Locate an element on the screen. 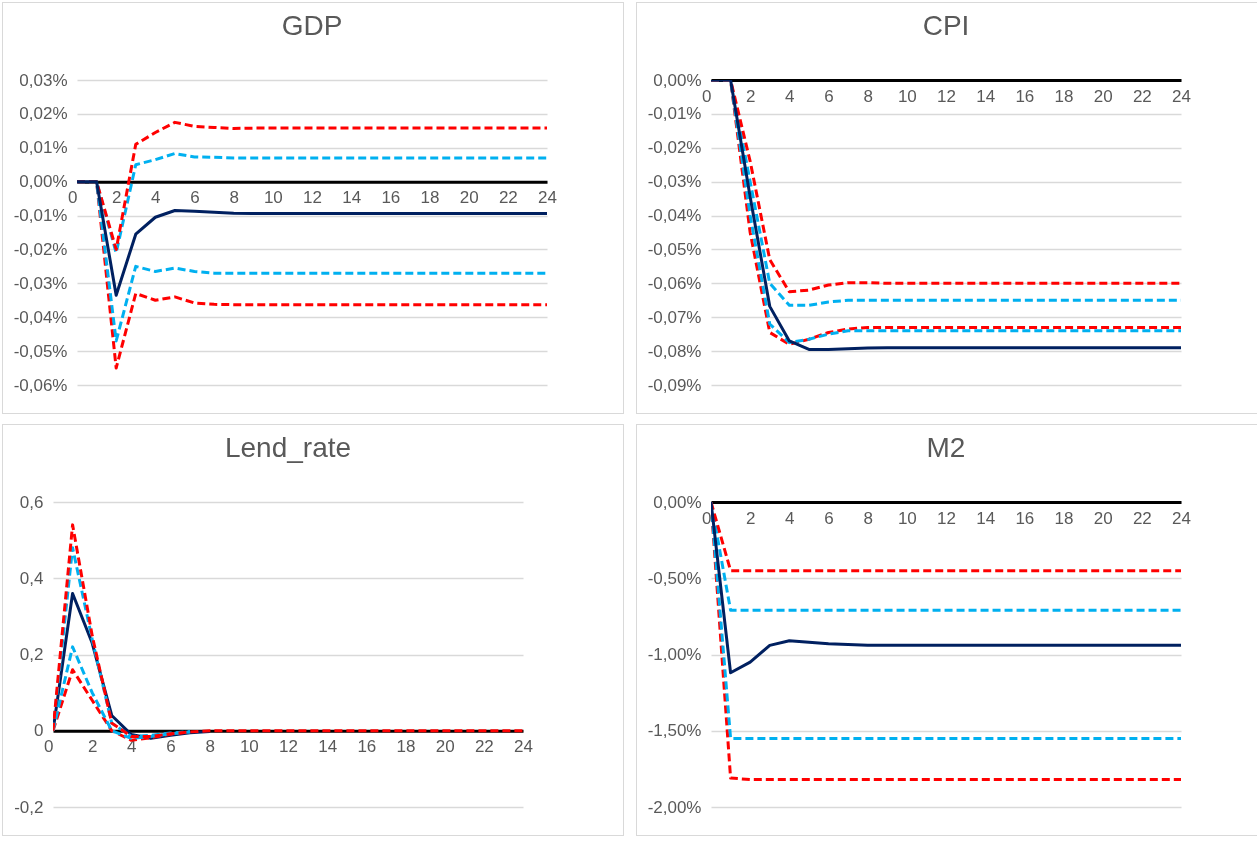 The image size is (1257, 861). y-tick-label: -0,07% is located at coordinates (674, 317).